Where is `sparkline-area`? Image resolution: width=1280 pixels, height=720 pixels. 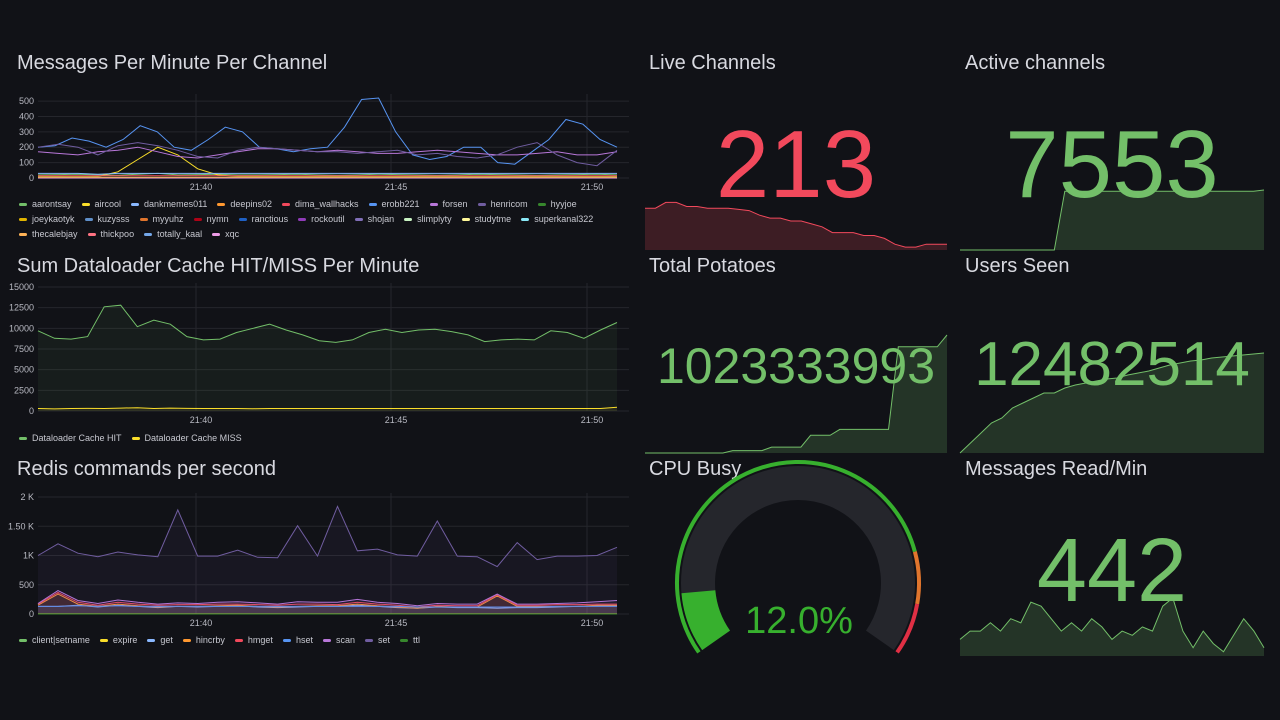 sparkline-area is located at coordinates (1112, 403).